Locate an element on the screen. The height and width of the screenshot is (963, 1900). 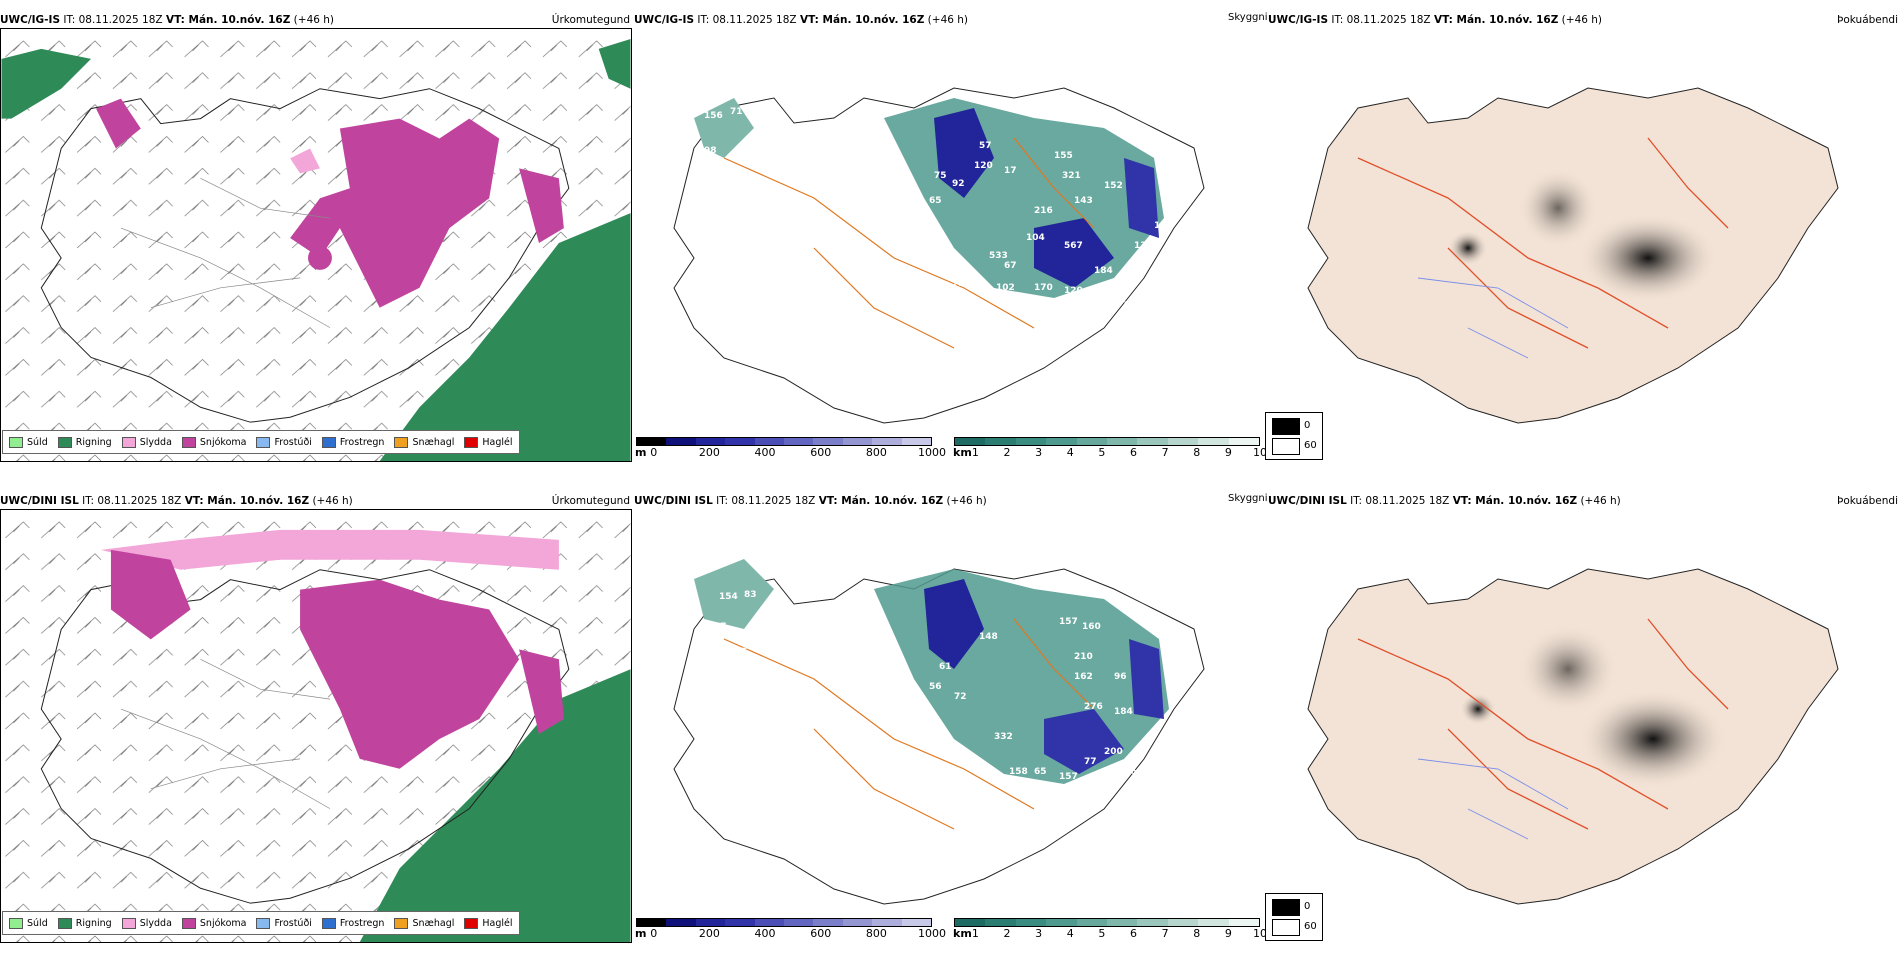
colorbar-tick: 6 is located at coordinates (1134, 452).